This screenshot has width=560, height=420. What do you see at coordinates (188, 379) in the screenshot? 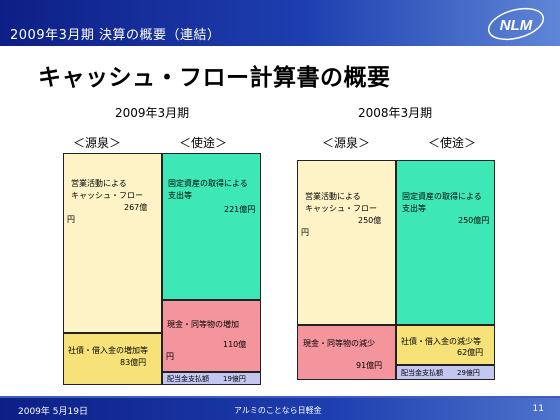
I see `left-dividend-label: 配当金支払額` at bounding box center [188, 379].